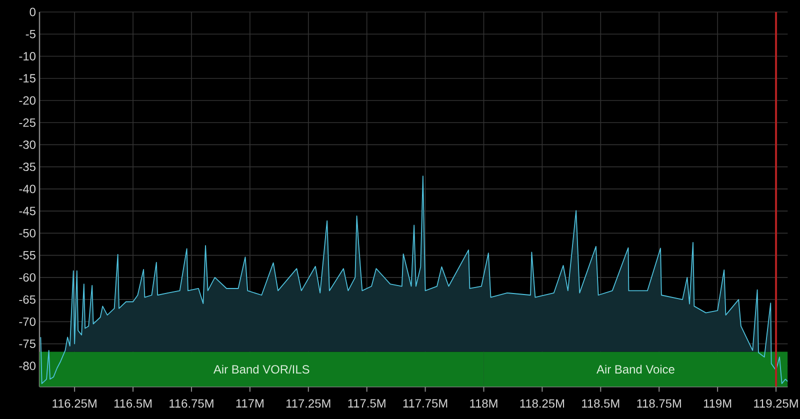 Image resolution: width=800 pixels, height=419 pixels. I want to click on y-tick-label: -15, so click(27, 78).